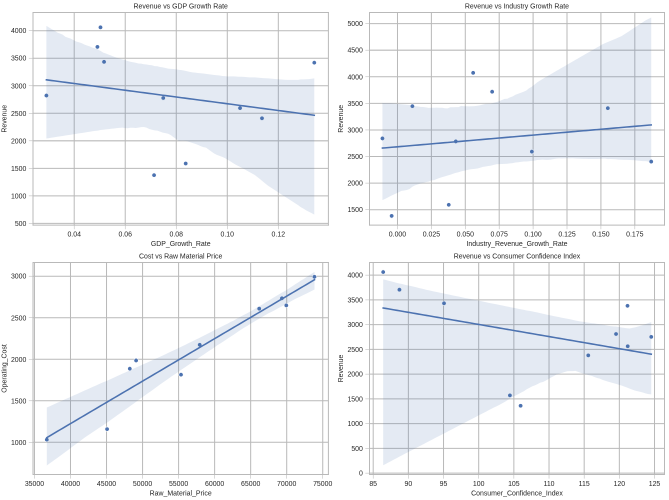 The height and width of the screenshot is (500, 669). What do you see at coordinates (106, 484) in the screenshot?
I see `svg-text: 45000` at bounding box center [106, 484].